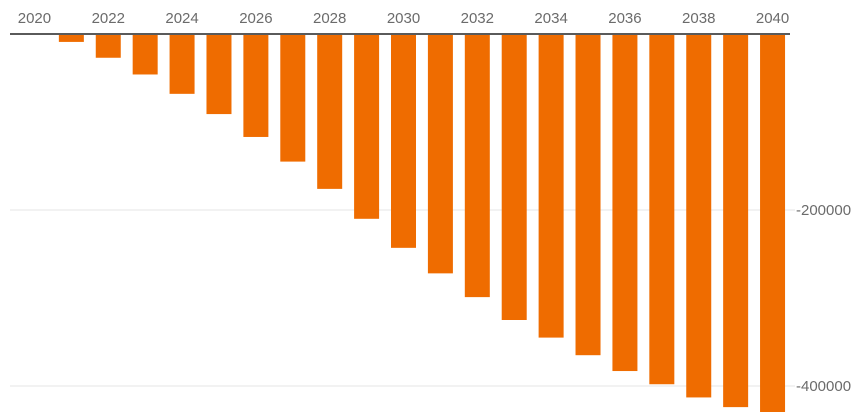 This screenshot has height=412, width=863. Describe the element at coordinates (551, 186) in the screenshot. I see `bar-2034` at that location.